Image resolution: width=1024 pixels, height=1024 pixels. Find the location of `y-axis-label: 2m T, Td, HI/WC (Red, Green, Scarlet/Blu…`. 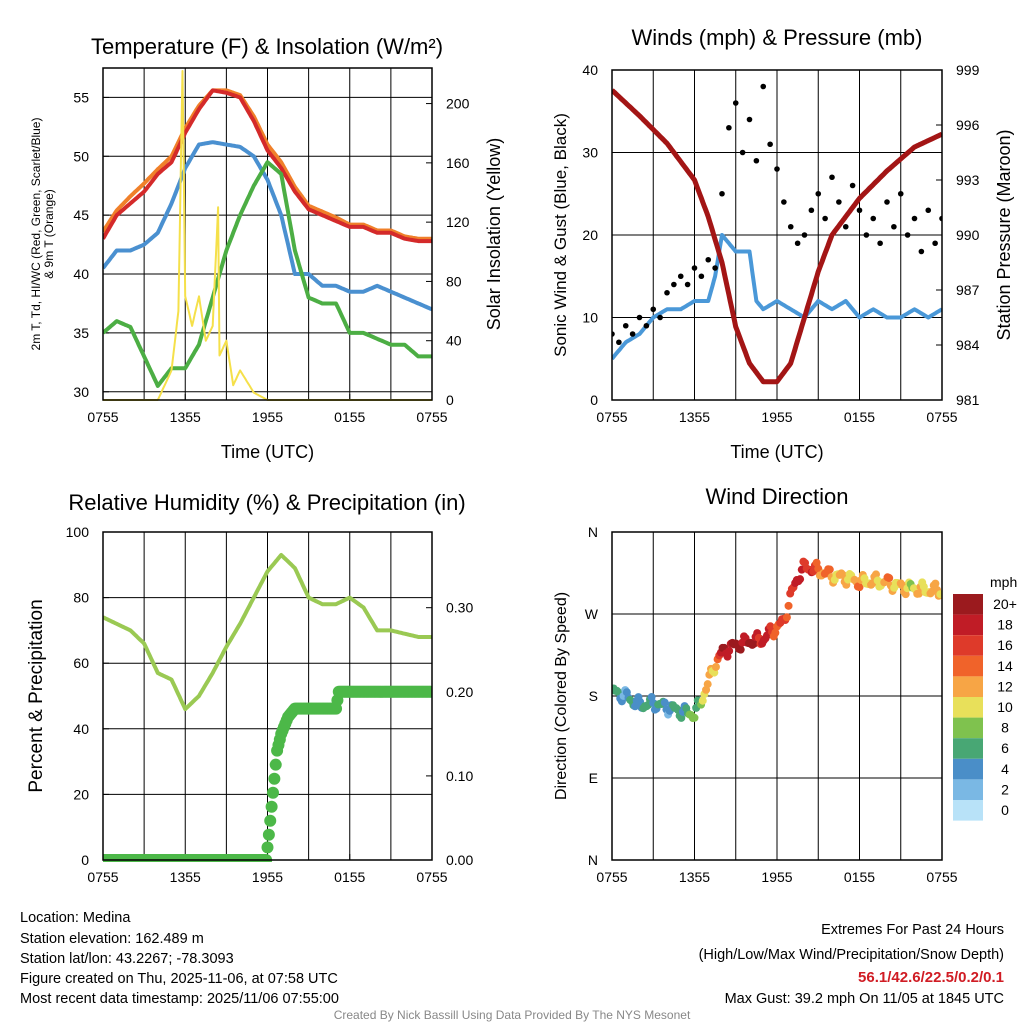

y-axis-label: 2m T, Td, HI/WC (Red, Green, Scarlet/Blu… is located at coordinates (36, 234).